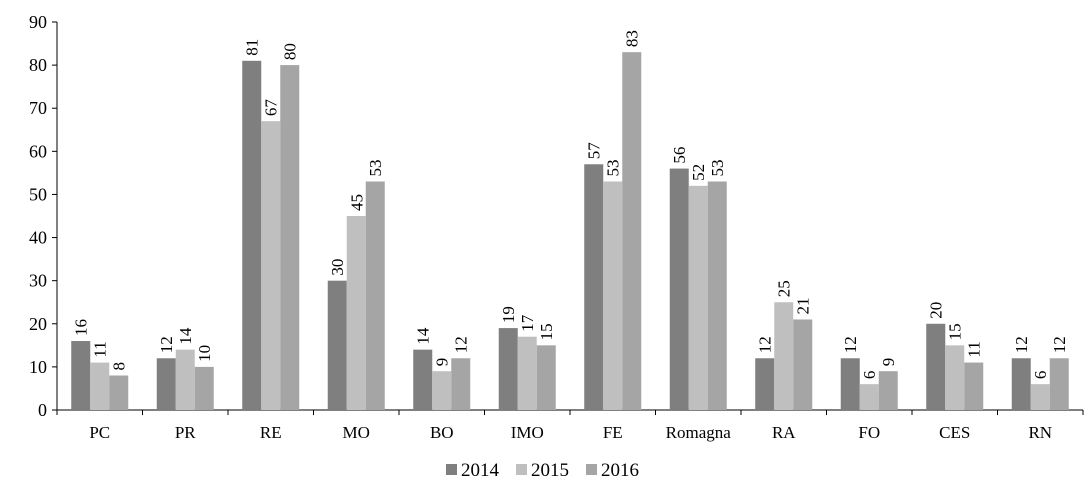 This screenshot has height=494, width=1089. I want to click on data-label: 8, so click(119, 366).